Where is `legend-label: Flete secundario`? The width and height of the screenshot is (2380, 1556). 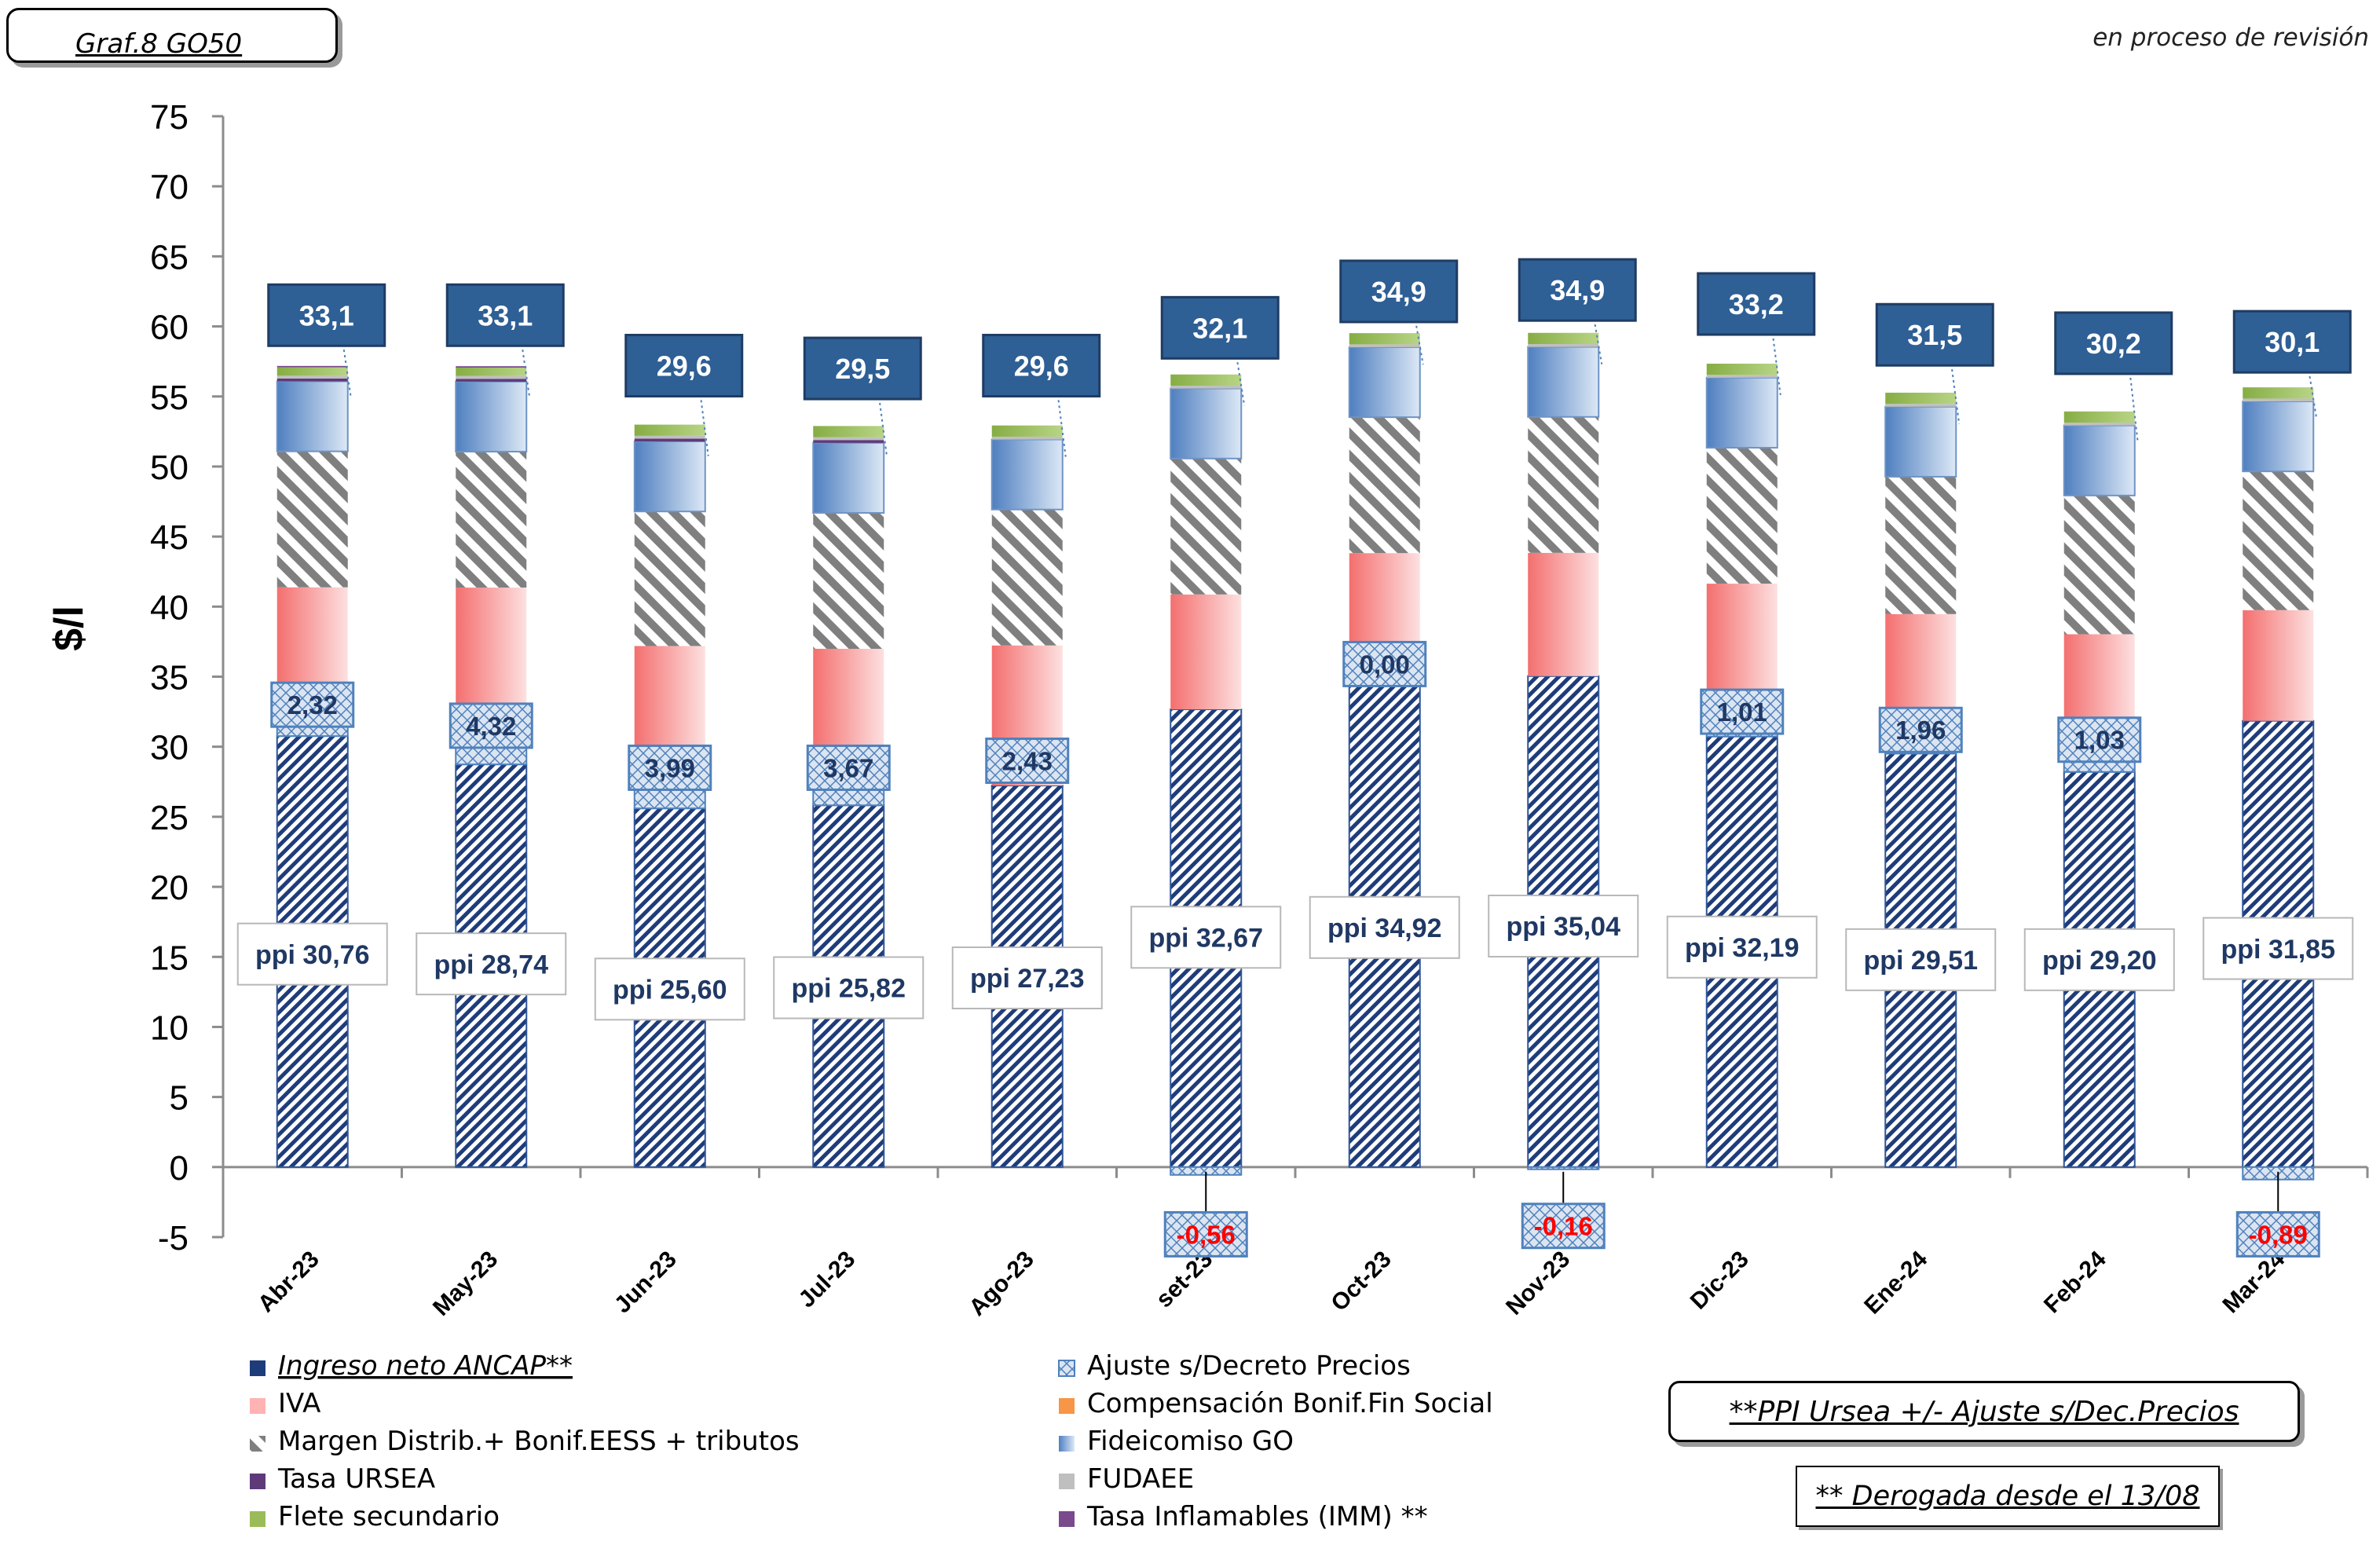 legend-label: Flete secundario is located at coordinates (389, 1516).